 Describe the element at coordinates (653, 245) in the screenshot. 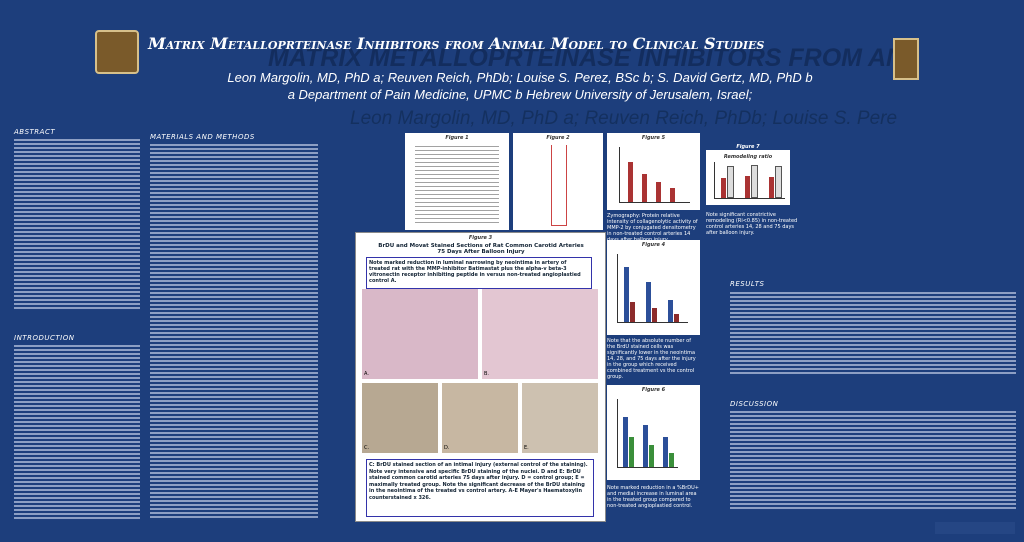

I see `figure-label: Figure 4` at that location.